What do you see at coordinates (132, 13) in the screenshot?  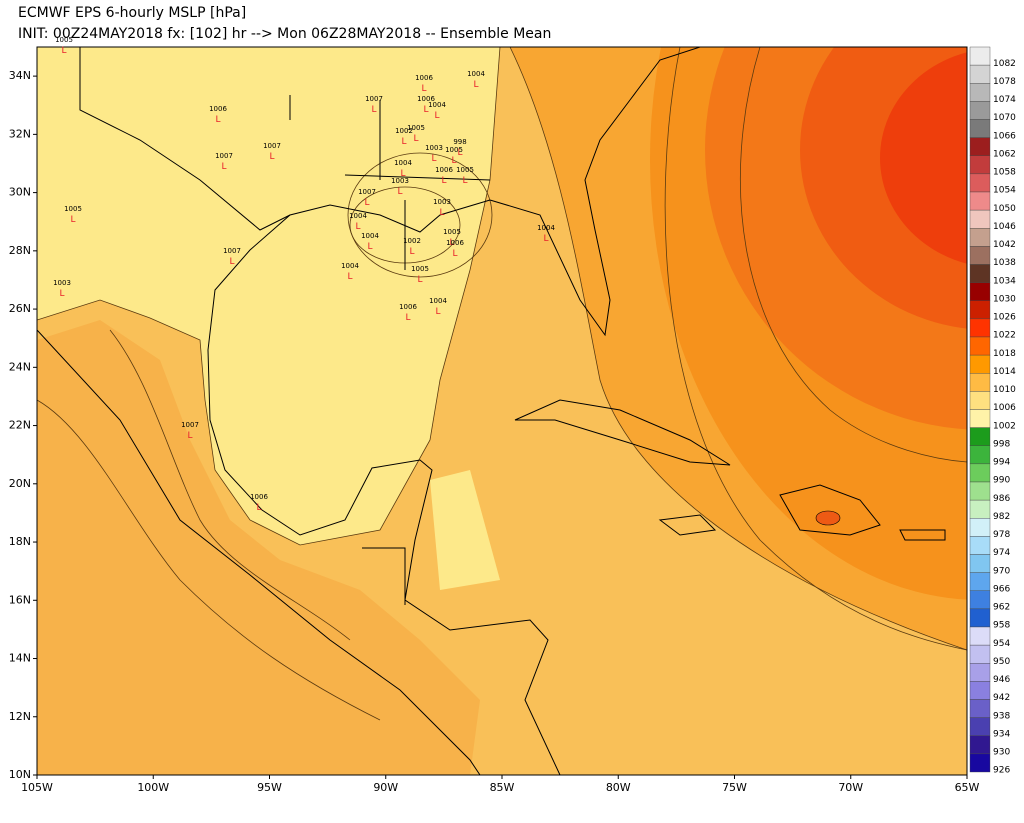 I see `title: ECMWF EPS 6-hourly MSLP [hPa]` at bounding box center [132, 13].